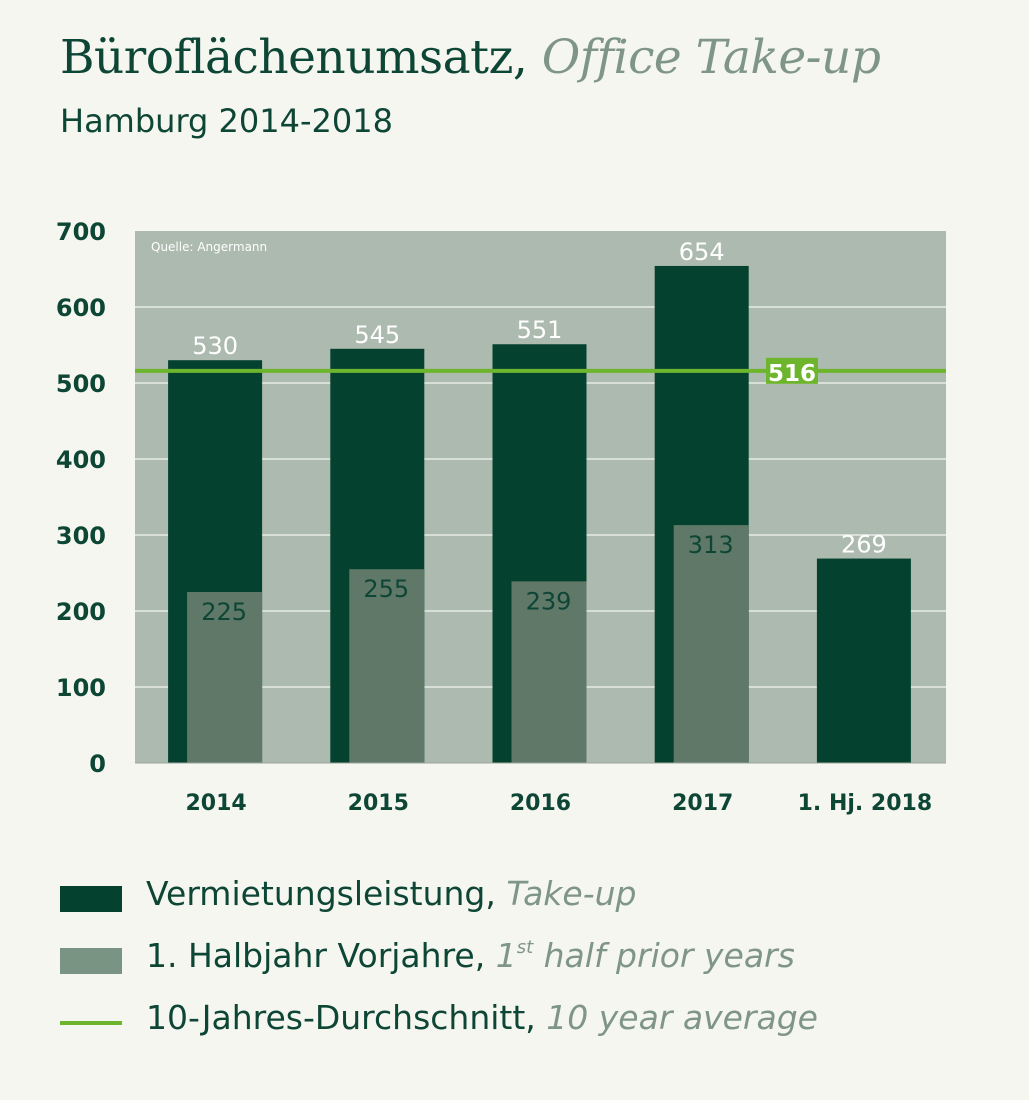 The width and height of the screenshot is (1029, 1100). What do you see at coordinates (97, 764) in the screenshot?
I see `y-tick-label: 0` at bounding box center [97, 764].